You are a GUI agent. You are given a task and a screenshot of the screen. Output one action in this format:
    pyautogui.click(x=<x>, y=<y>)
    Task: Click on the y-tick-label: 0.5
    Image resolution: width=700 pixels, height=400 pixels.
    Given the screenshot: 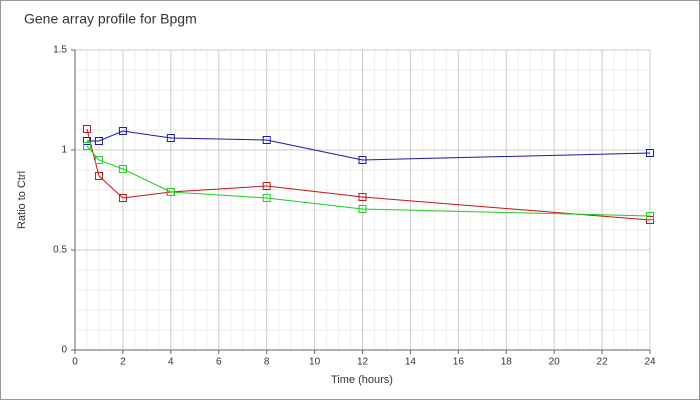 What is the action you would take?
    pyautogui.click(x=60, y=250)
    